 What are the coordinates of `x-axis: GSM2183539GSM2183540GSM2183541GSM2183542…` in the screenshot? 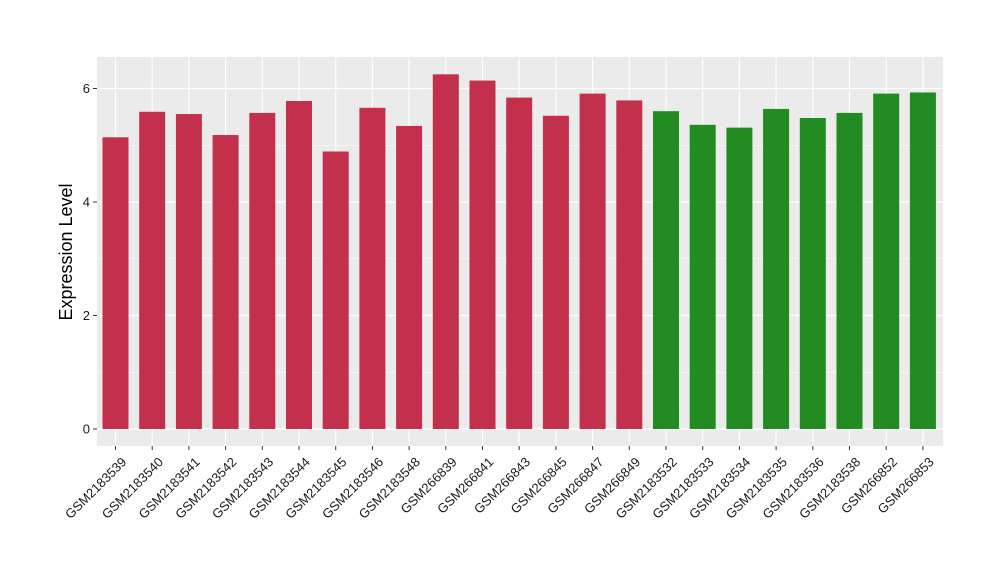 It's located at (499, 484).